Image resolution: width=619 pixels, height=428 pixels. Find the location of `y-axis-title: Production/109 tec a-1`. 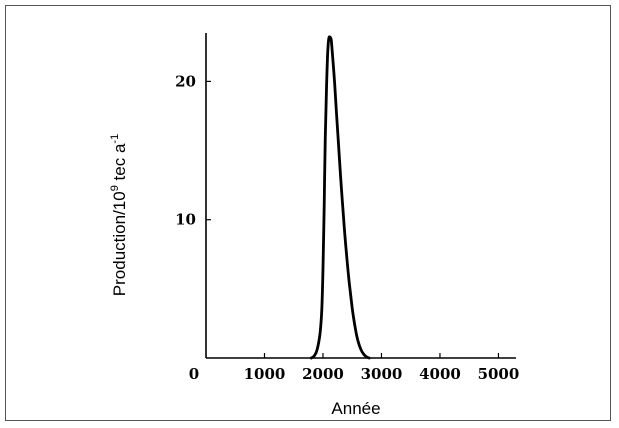

y-axis-title: Production/109 tec a-1 is located at coordinates (119, 215).